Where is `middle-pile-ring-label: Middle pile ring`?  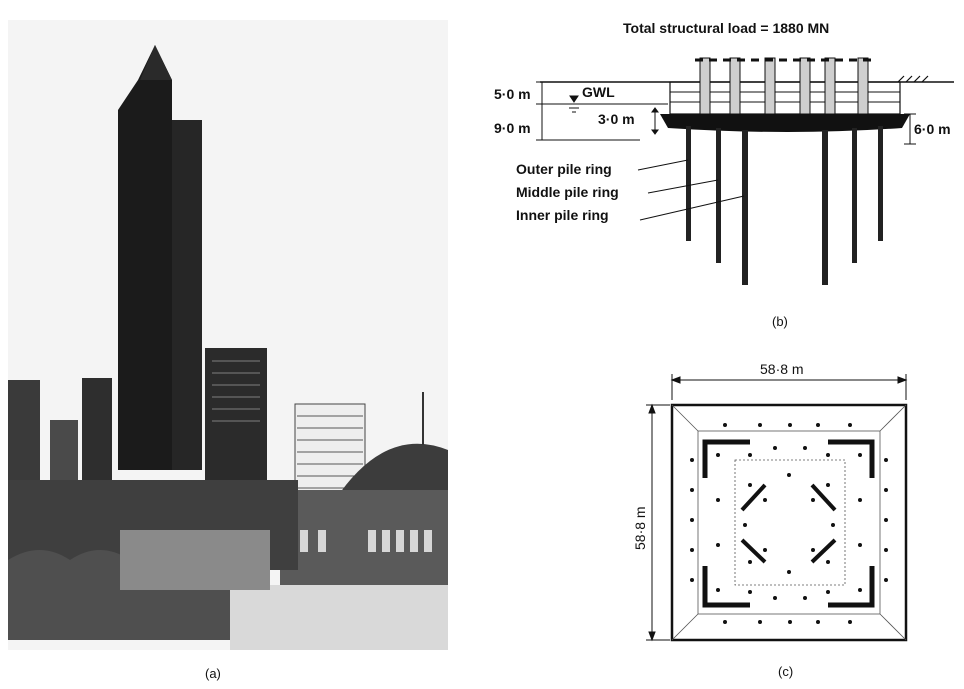
middle-pile-ring-label: Middle pile ring is located at coordinates (567, 192).